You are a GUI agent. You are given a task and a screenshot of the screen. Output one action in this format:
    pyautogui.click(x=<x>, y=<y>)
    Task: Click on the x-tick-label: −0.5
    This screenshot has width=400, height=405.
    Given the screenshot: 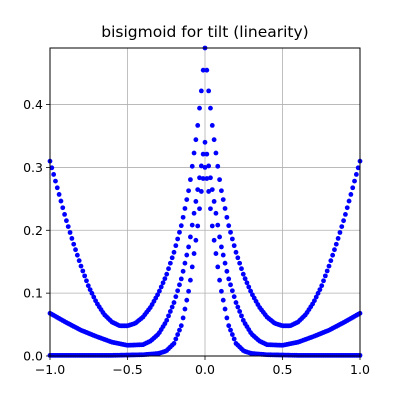 What is the action you would take?
    pyautogui.click(x=127, y=369)
    